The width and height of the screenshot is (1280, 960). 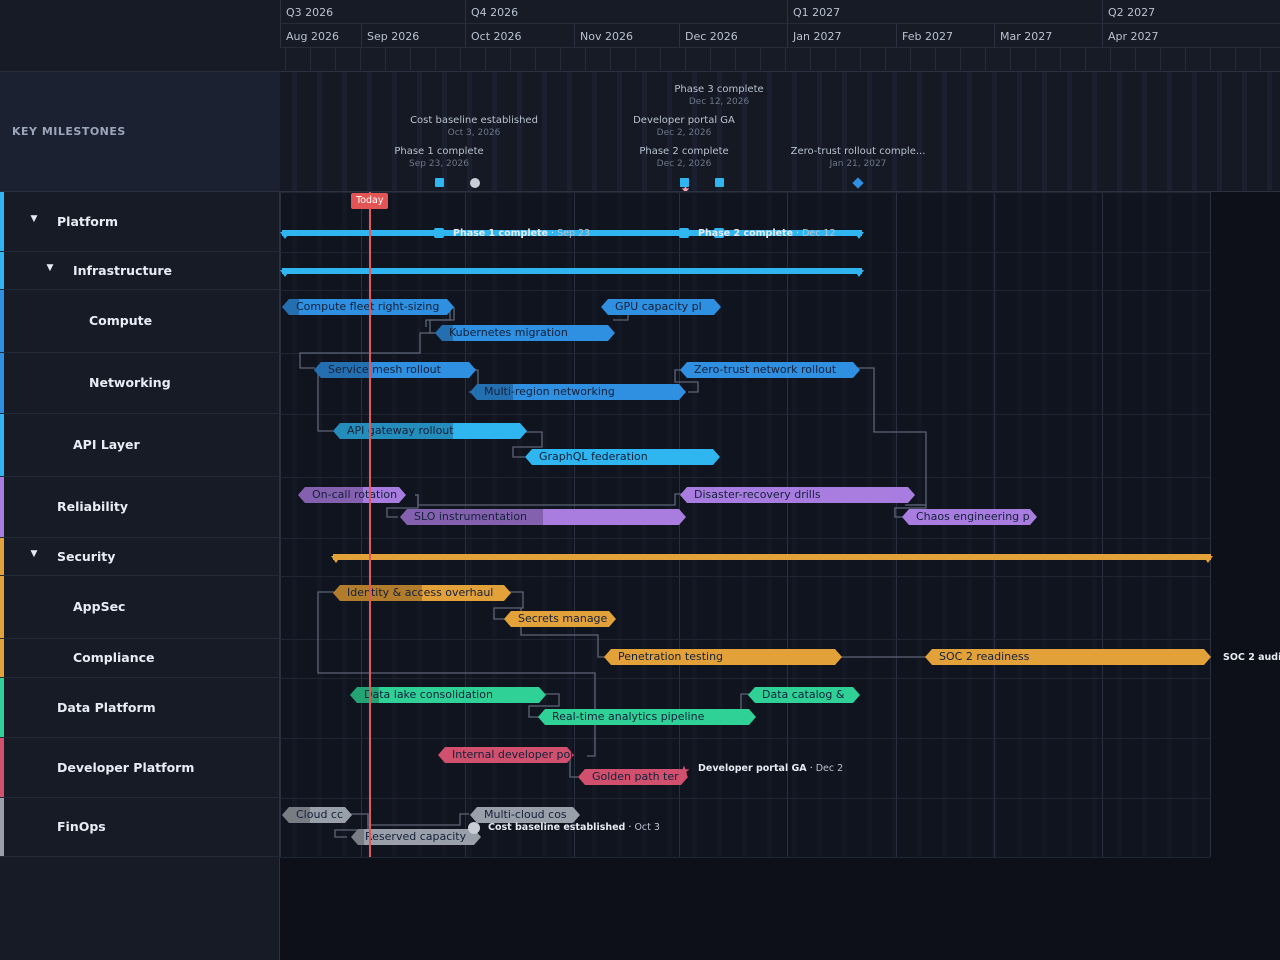 I want to click on circle-marker-icon, so click(x=475, y=183).